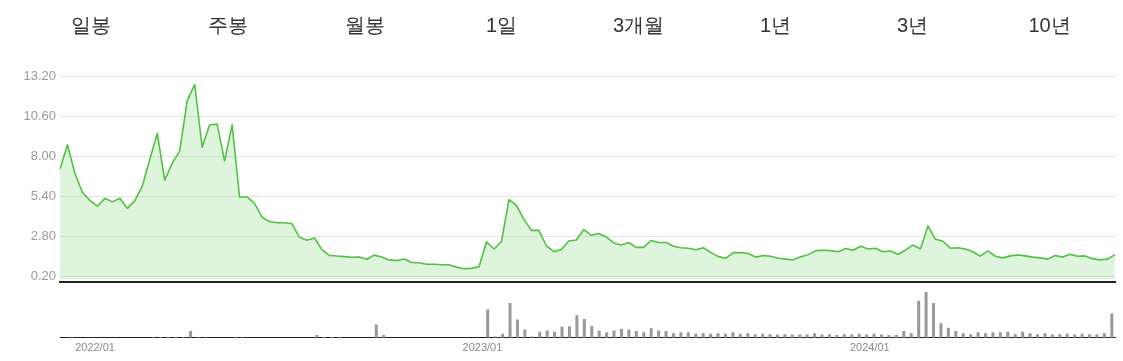 This screenshot has width=1123, height=361. I want to click on category-label: 주봉, so click(227, 25).